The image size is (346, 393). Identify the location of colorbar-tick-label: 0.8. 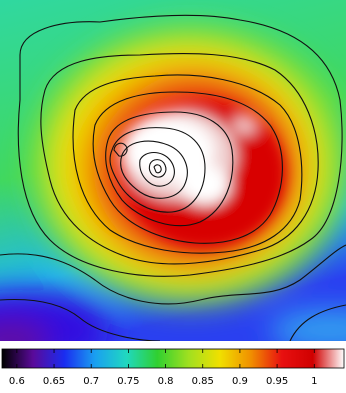
(166, 381).